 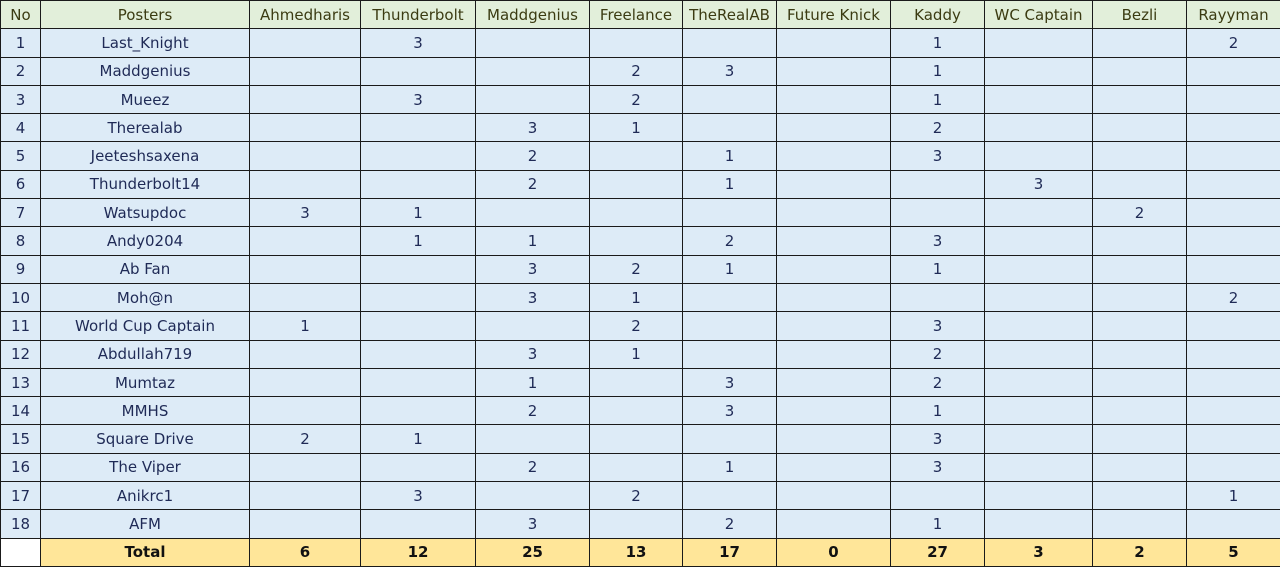 I want to click on total-cell: 3, so click(x=1038, y=552).